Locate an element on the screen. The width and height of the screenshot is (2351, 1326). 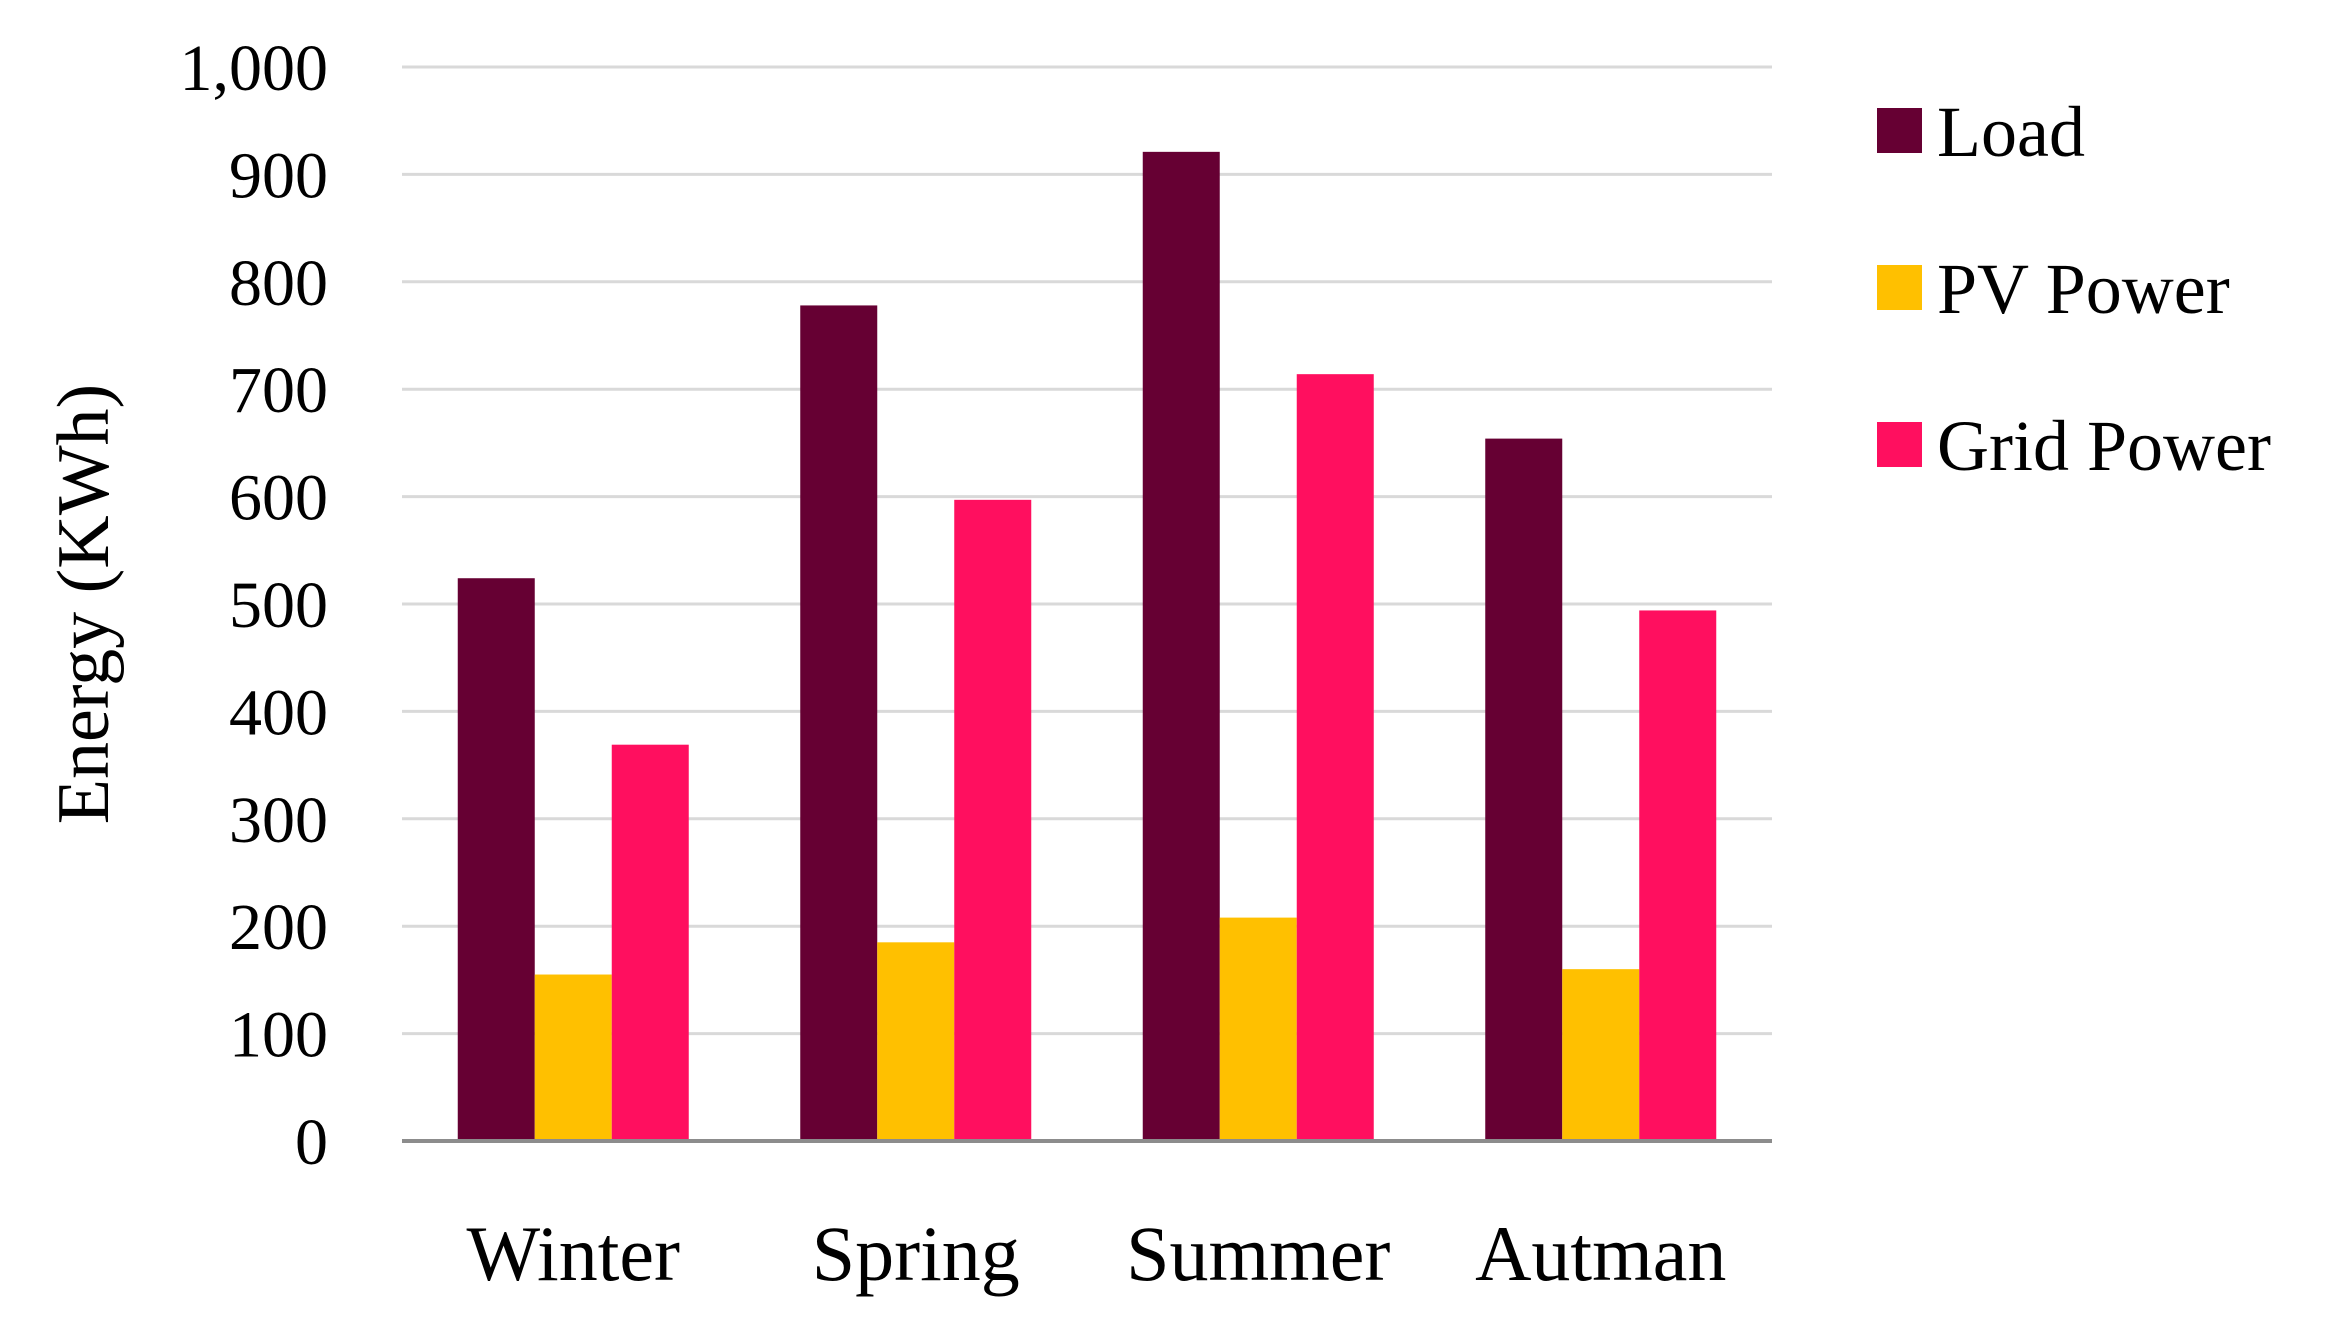
y-tick-label: 900 is located at coordinates (278, 175).